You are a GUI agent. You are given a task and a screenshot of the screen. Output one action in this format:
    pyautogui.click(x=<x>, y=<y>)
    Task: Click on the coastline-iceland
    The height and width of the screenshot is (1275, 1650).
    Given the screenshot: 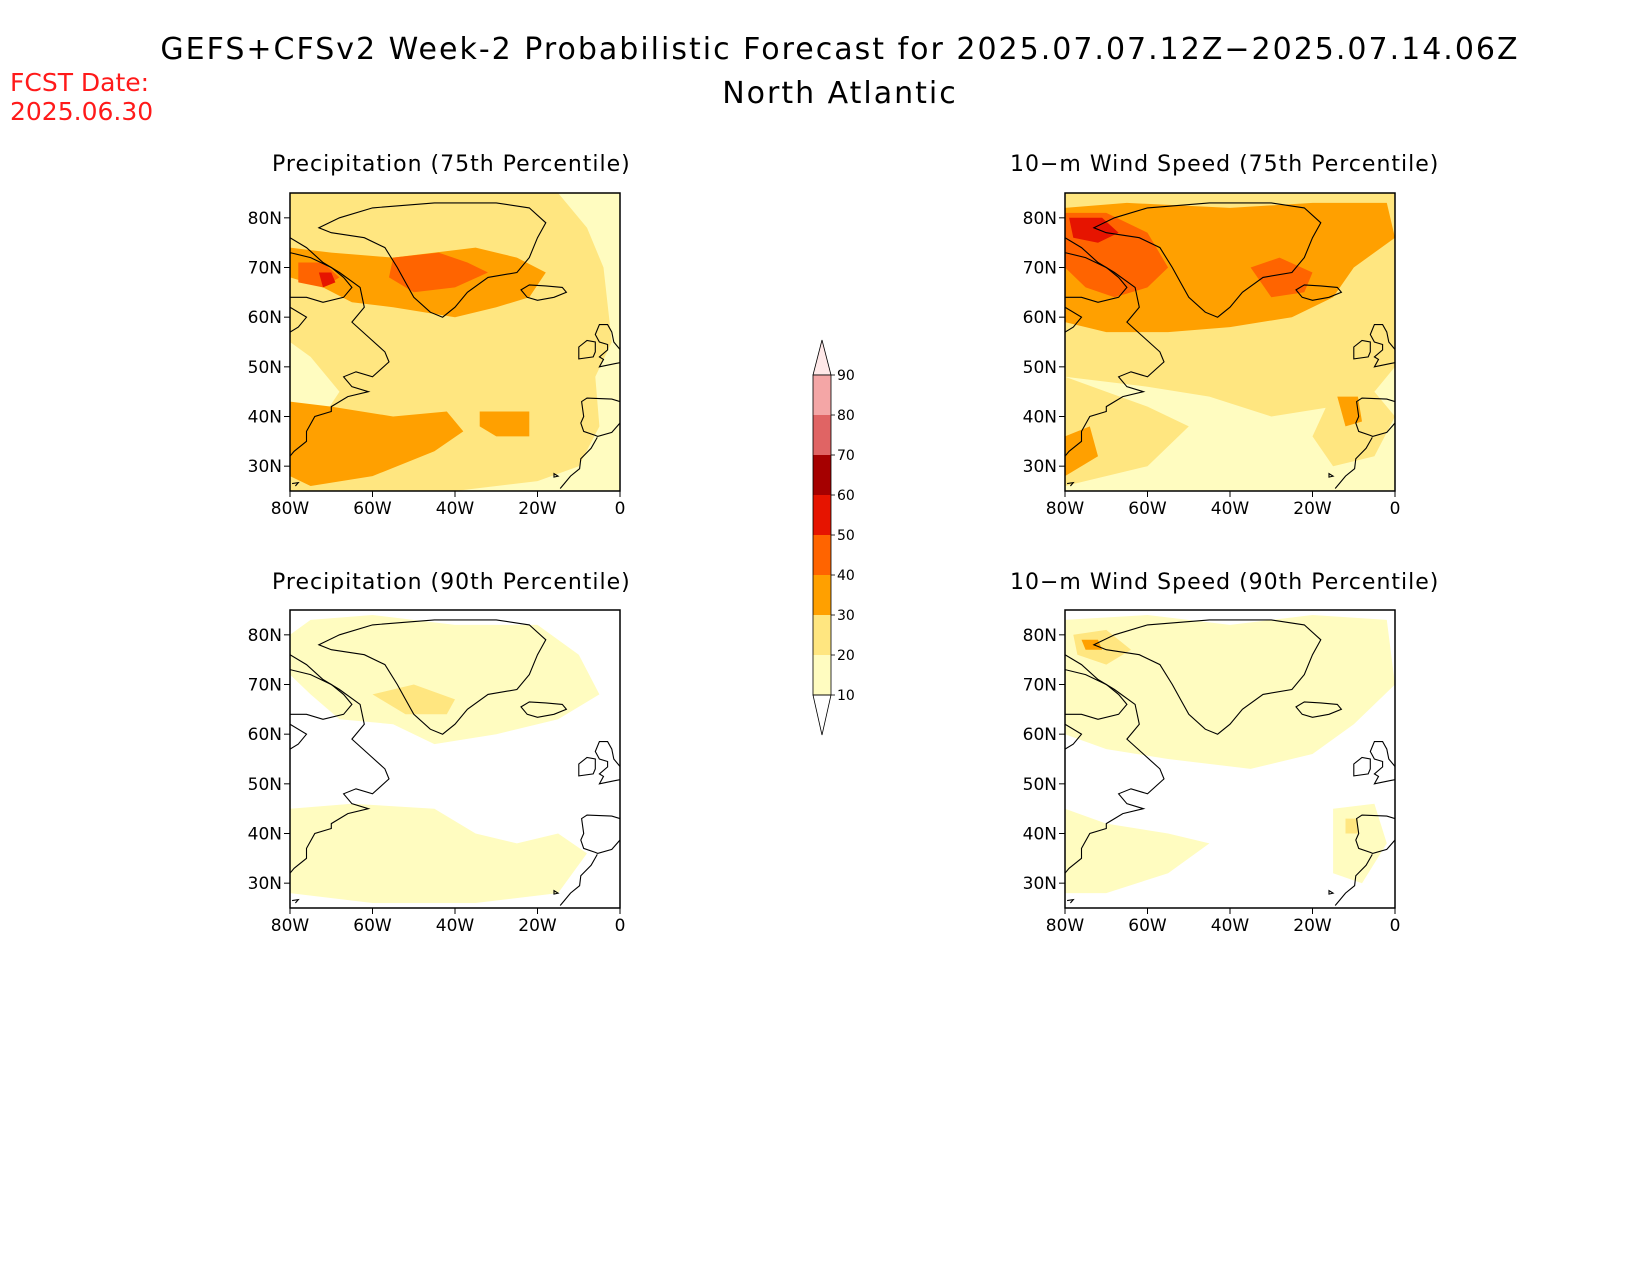 What is the action you would take?
    pyautogui.click(x=1319, y=709)
    